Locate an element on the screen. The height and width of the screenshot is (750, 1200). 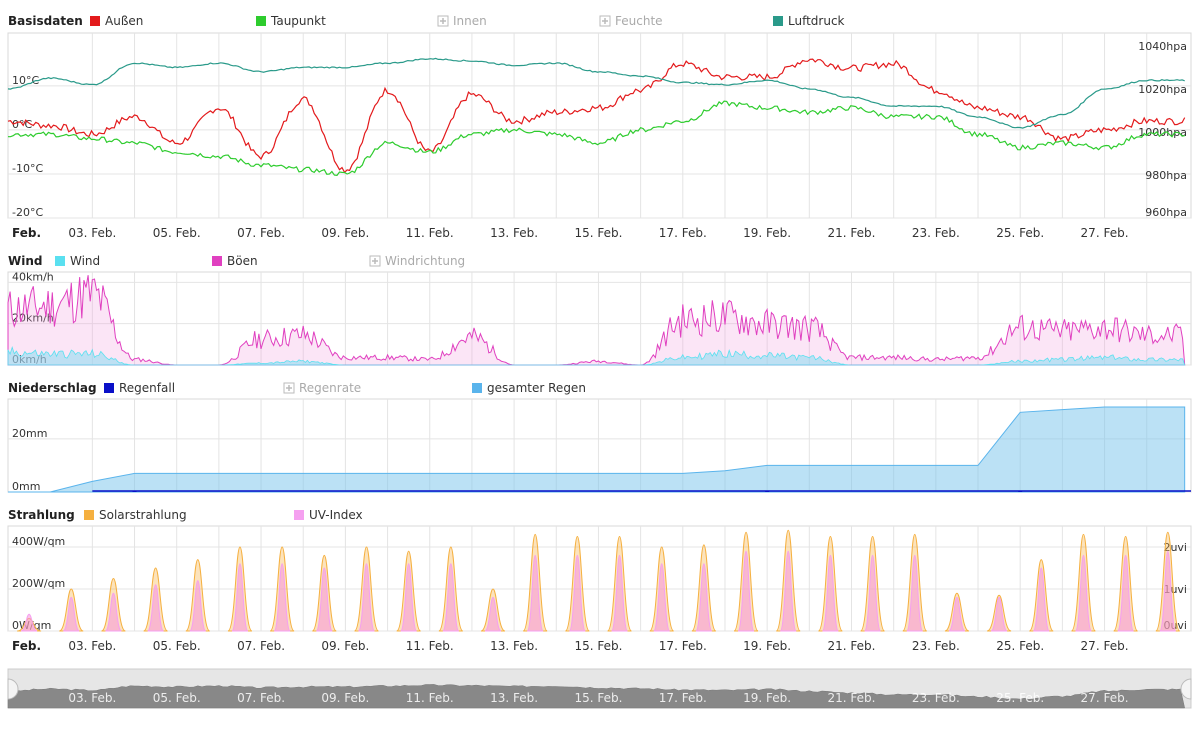
date-tick-label: 13. Feb. is located at coordinates (514, 233).